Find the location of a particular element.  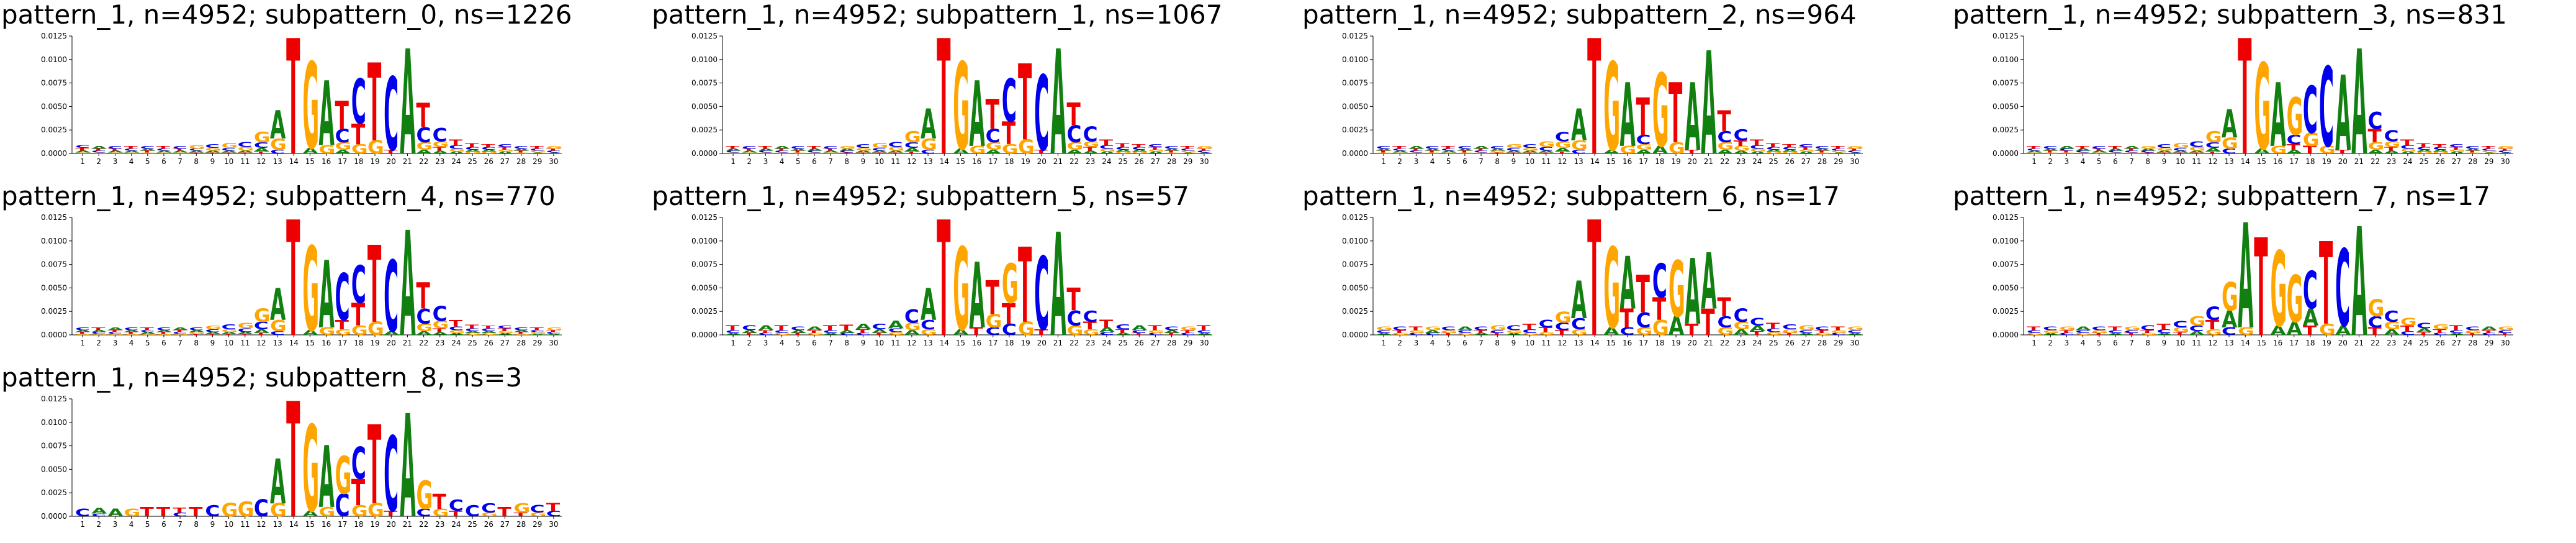

x-tick-label: 23 is located at coordinates (2391, 343).